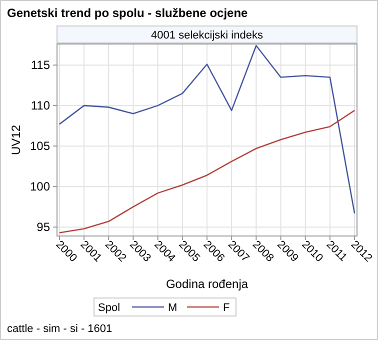 This screenshot has height=340, width=378. What do you see at coordinates (207, 36) in the screenshot?
I see `chart-subtitle: 4001 selekcijski indeks` at bounding box center [207, 36].